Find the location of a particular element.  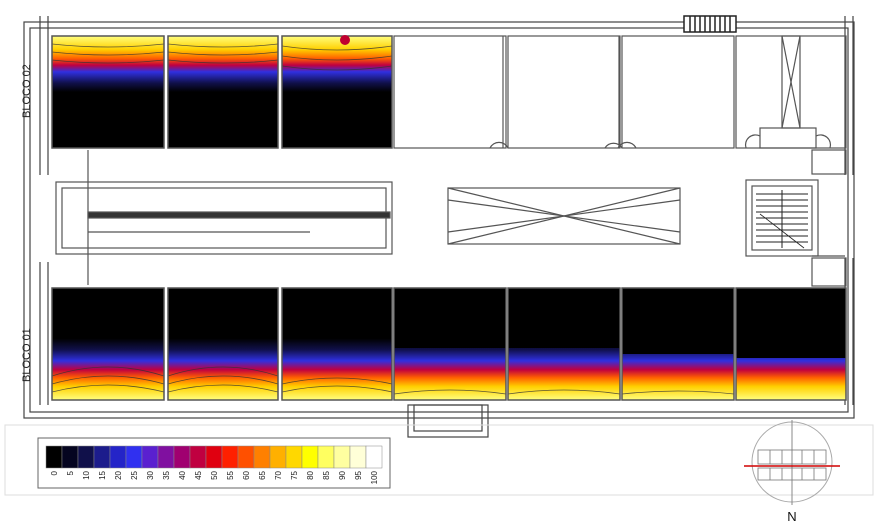

room-heatmap-t2 is located at coordinates (223, 92).